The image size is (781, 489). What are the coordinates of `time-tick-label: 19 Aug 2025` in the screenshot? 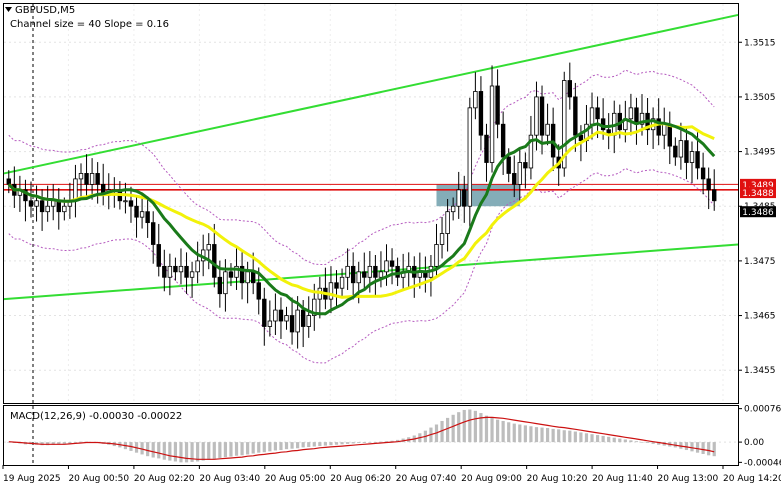 It's located at (32, 479).